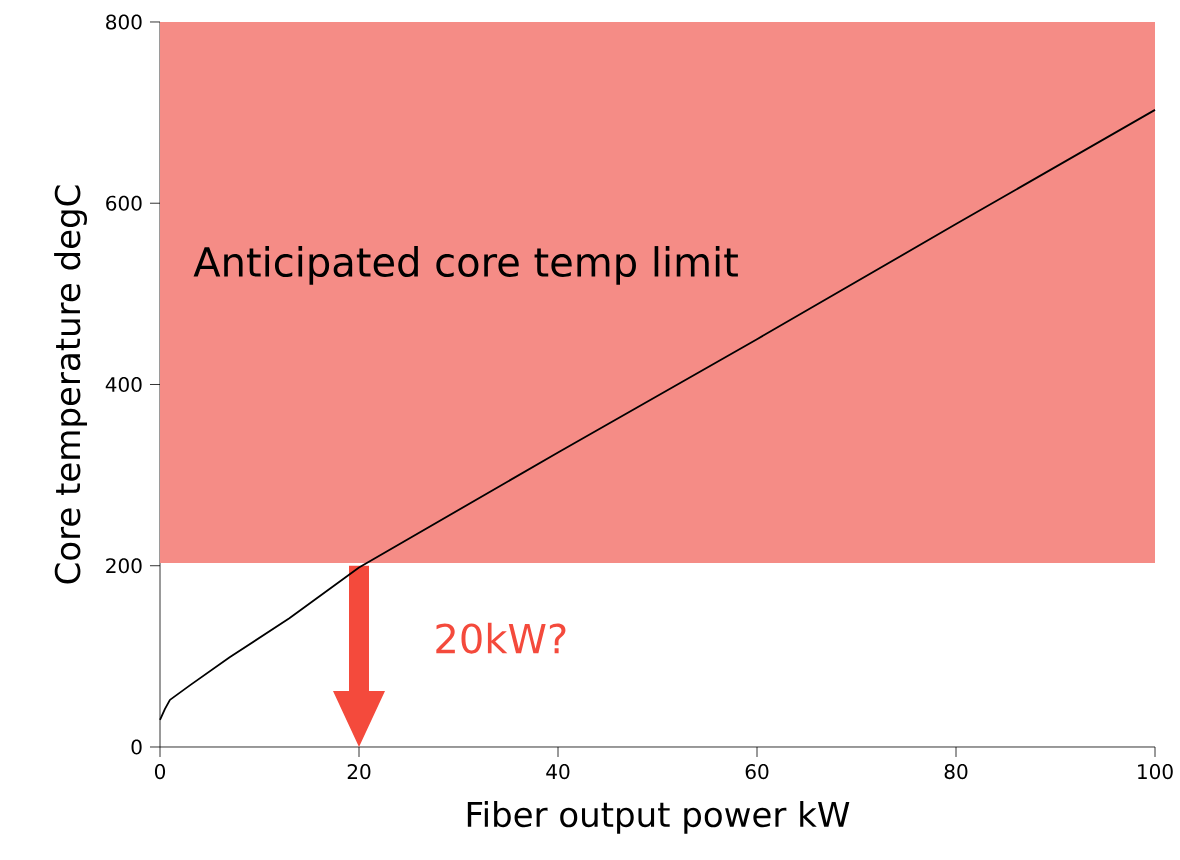  I want to click on x-tick-label: 100, so click(1155, 772).